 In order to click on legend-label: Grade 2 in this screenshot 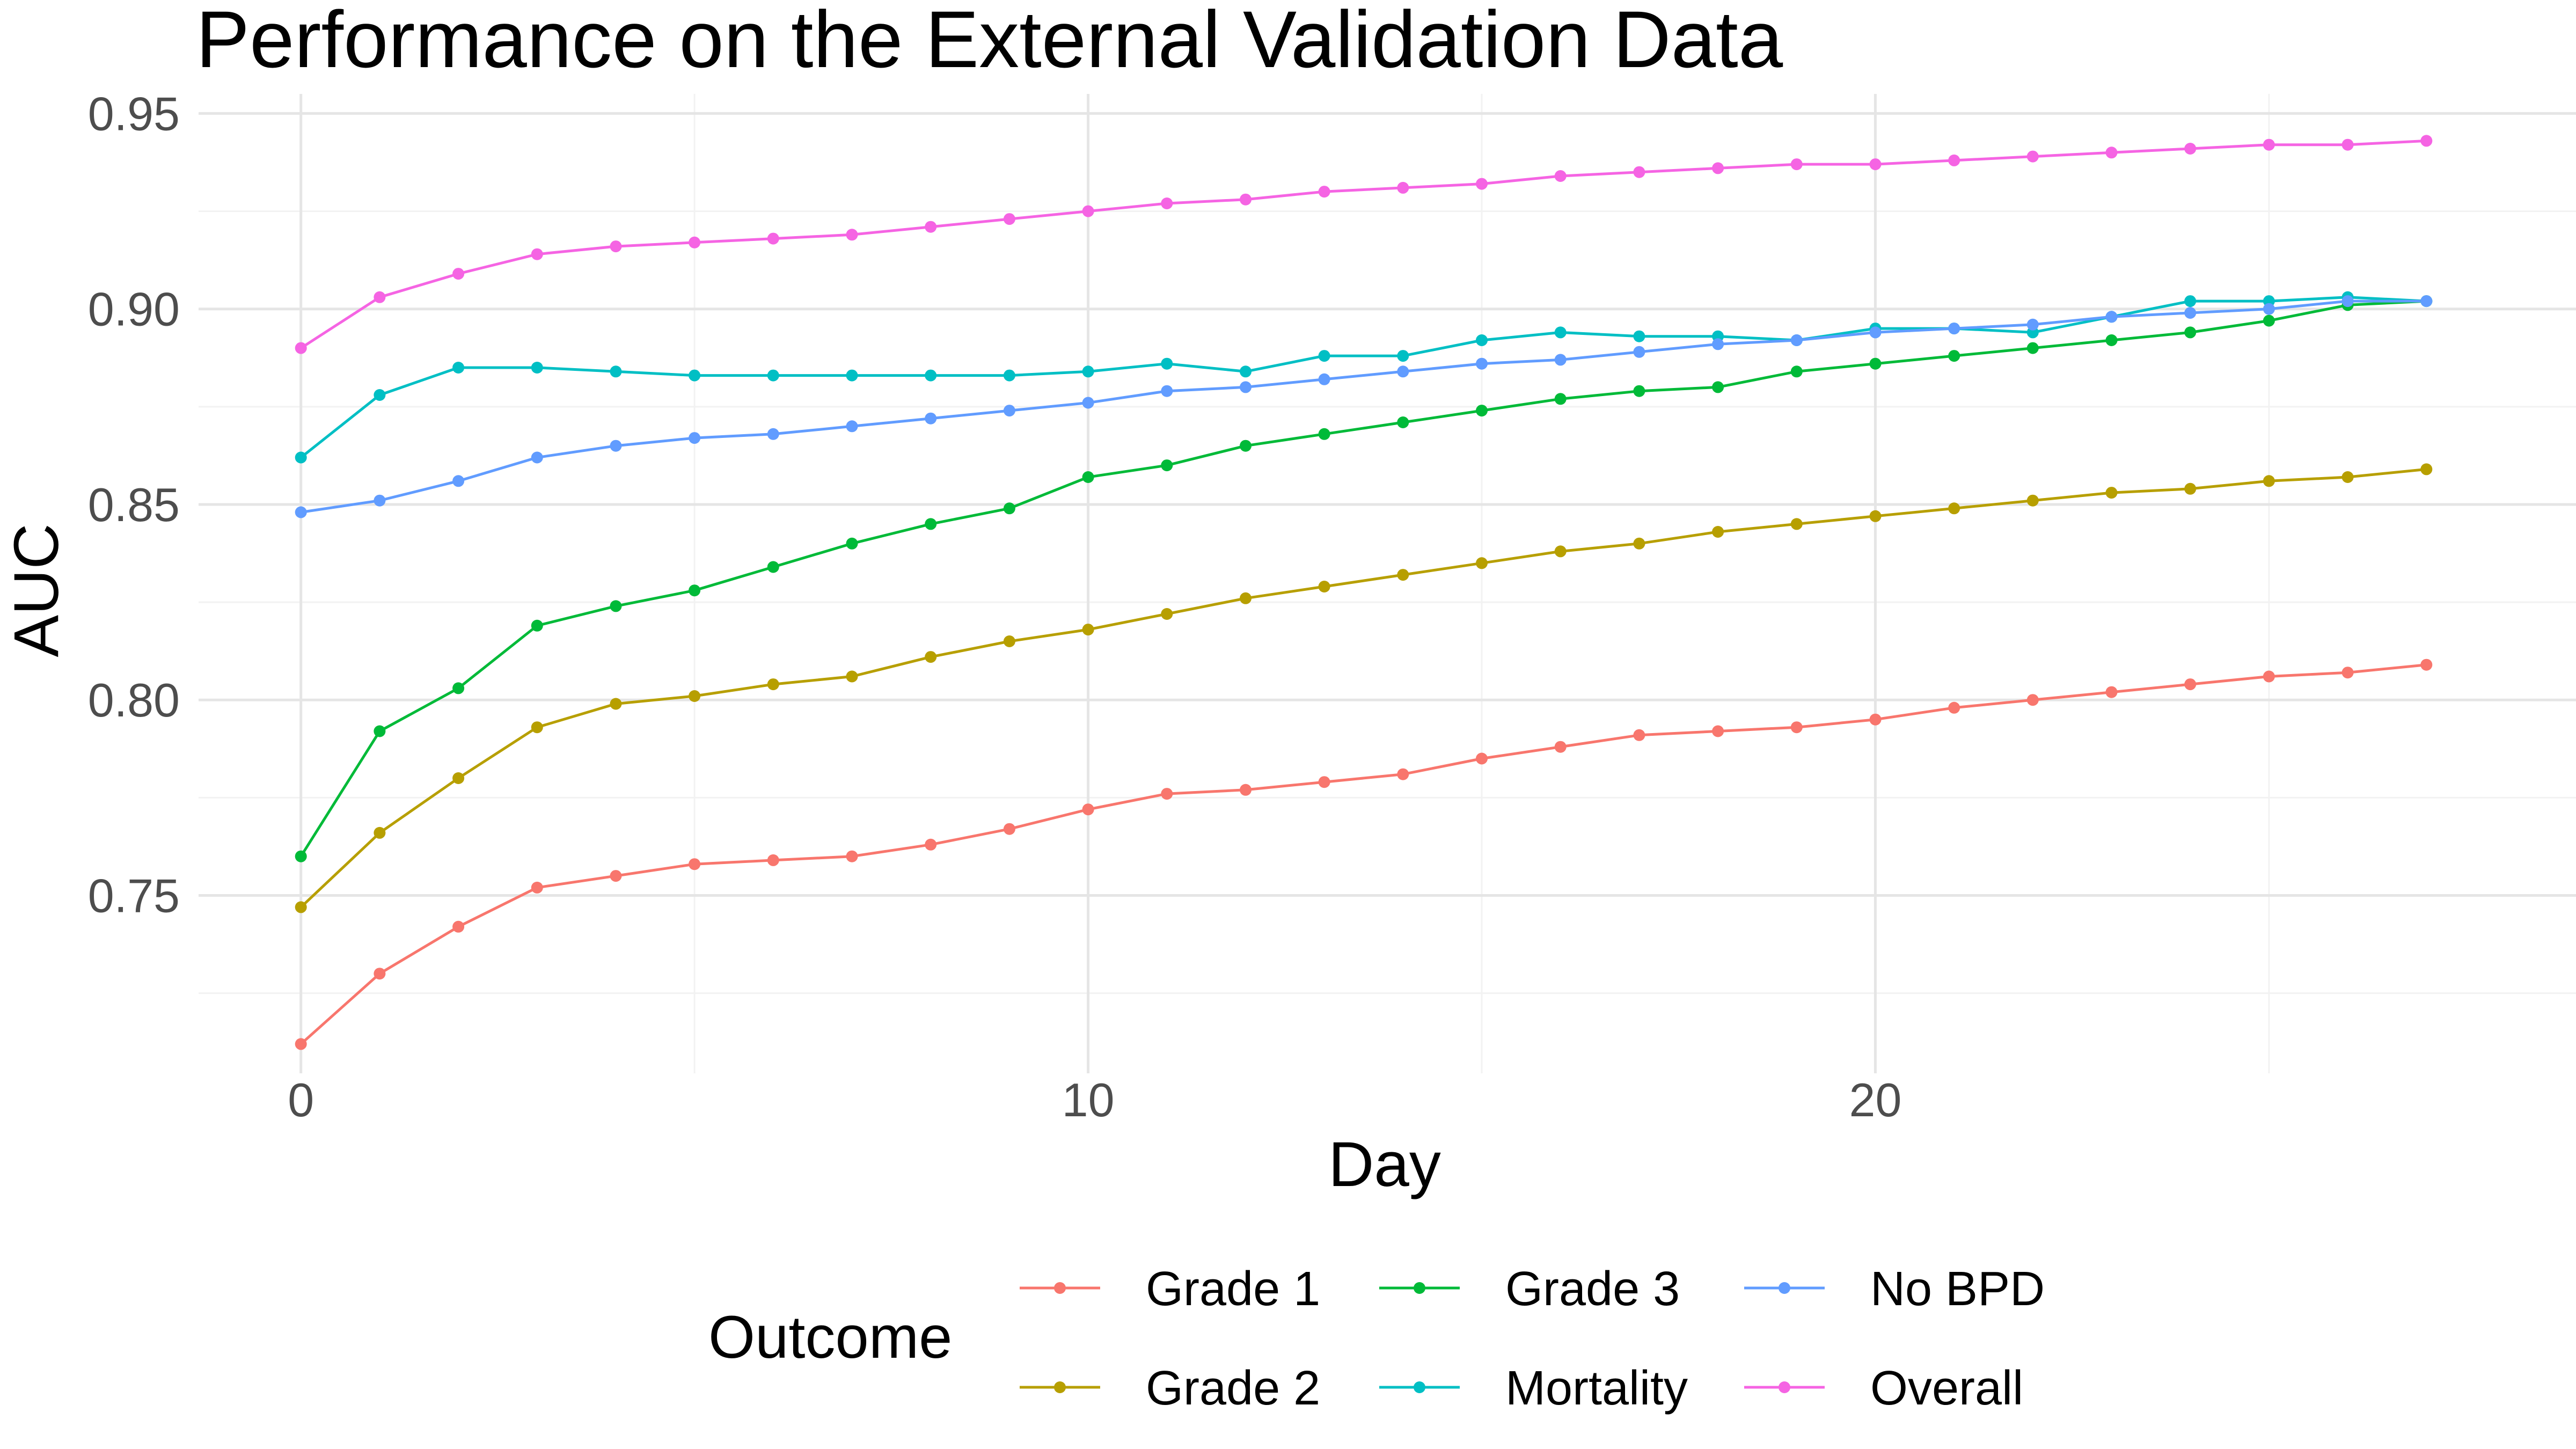, I will do `click(1233, 1388)`.